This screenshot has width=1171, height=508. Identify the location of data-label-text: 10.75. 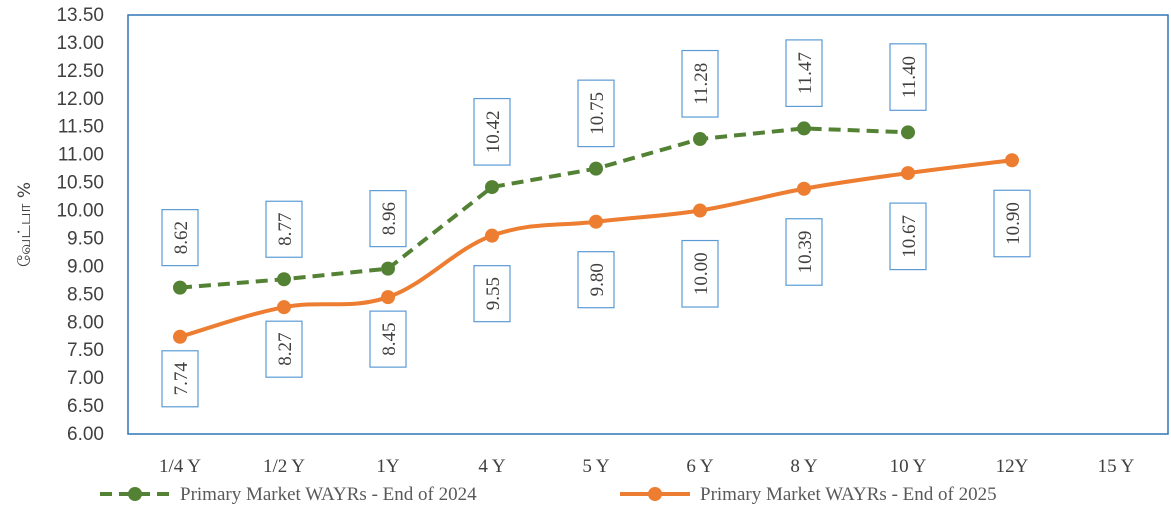
(597, 113).